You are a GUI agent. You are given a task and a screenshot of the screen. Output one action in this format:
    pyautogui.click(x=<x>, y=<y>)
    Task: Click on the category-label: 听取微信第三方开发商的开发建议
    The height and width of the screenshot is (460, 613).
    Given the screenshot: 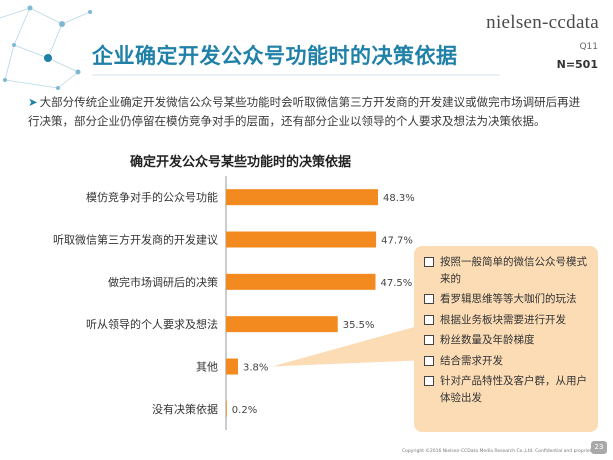 What is the action you would take?
    pyautogui.click(x=135, y=240)
    